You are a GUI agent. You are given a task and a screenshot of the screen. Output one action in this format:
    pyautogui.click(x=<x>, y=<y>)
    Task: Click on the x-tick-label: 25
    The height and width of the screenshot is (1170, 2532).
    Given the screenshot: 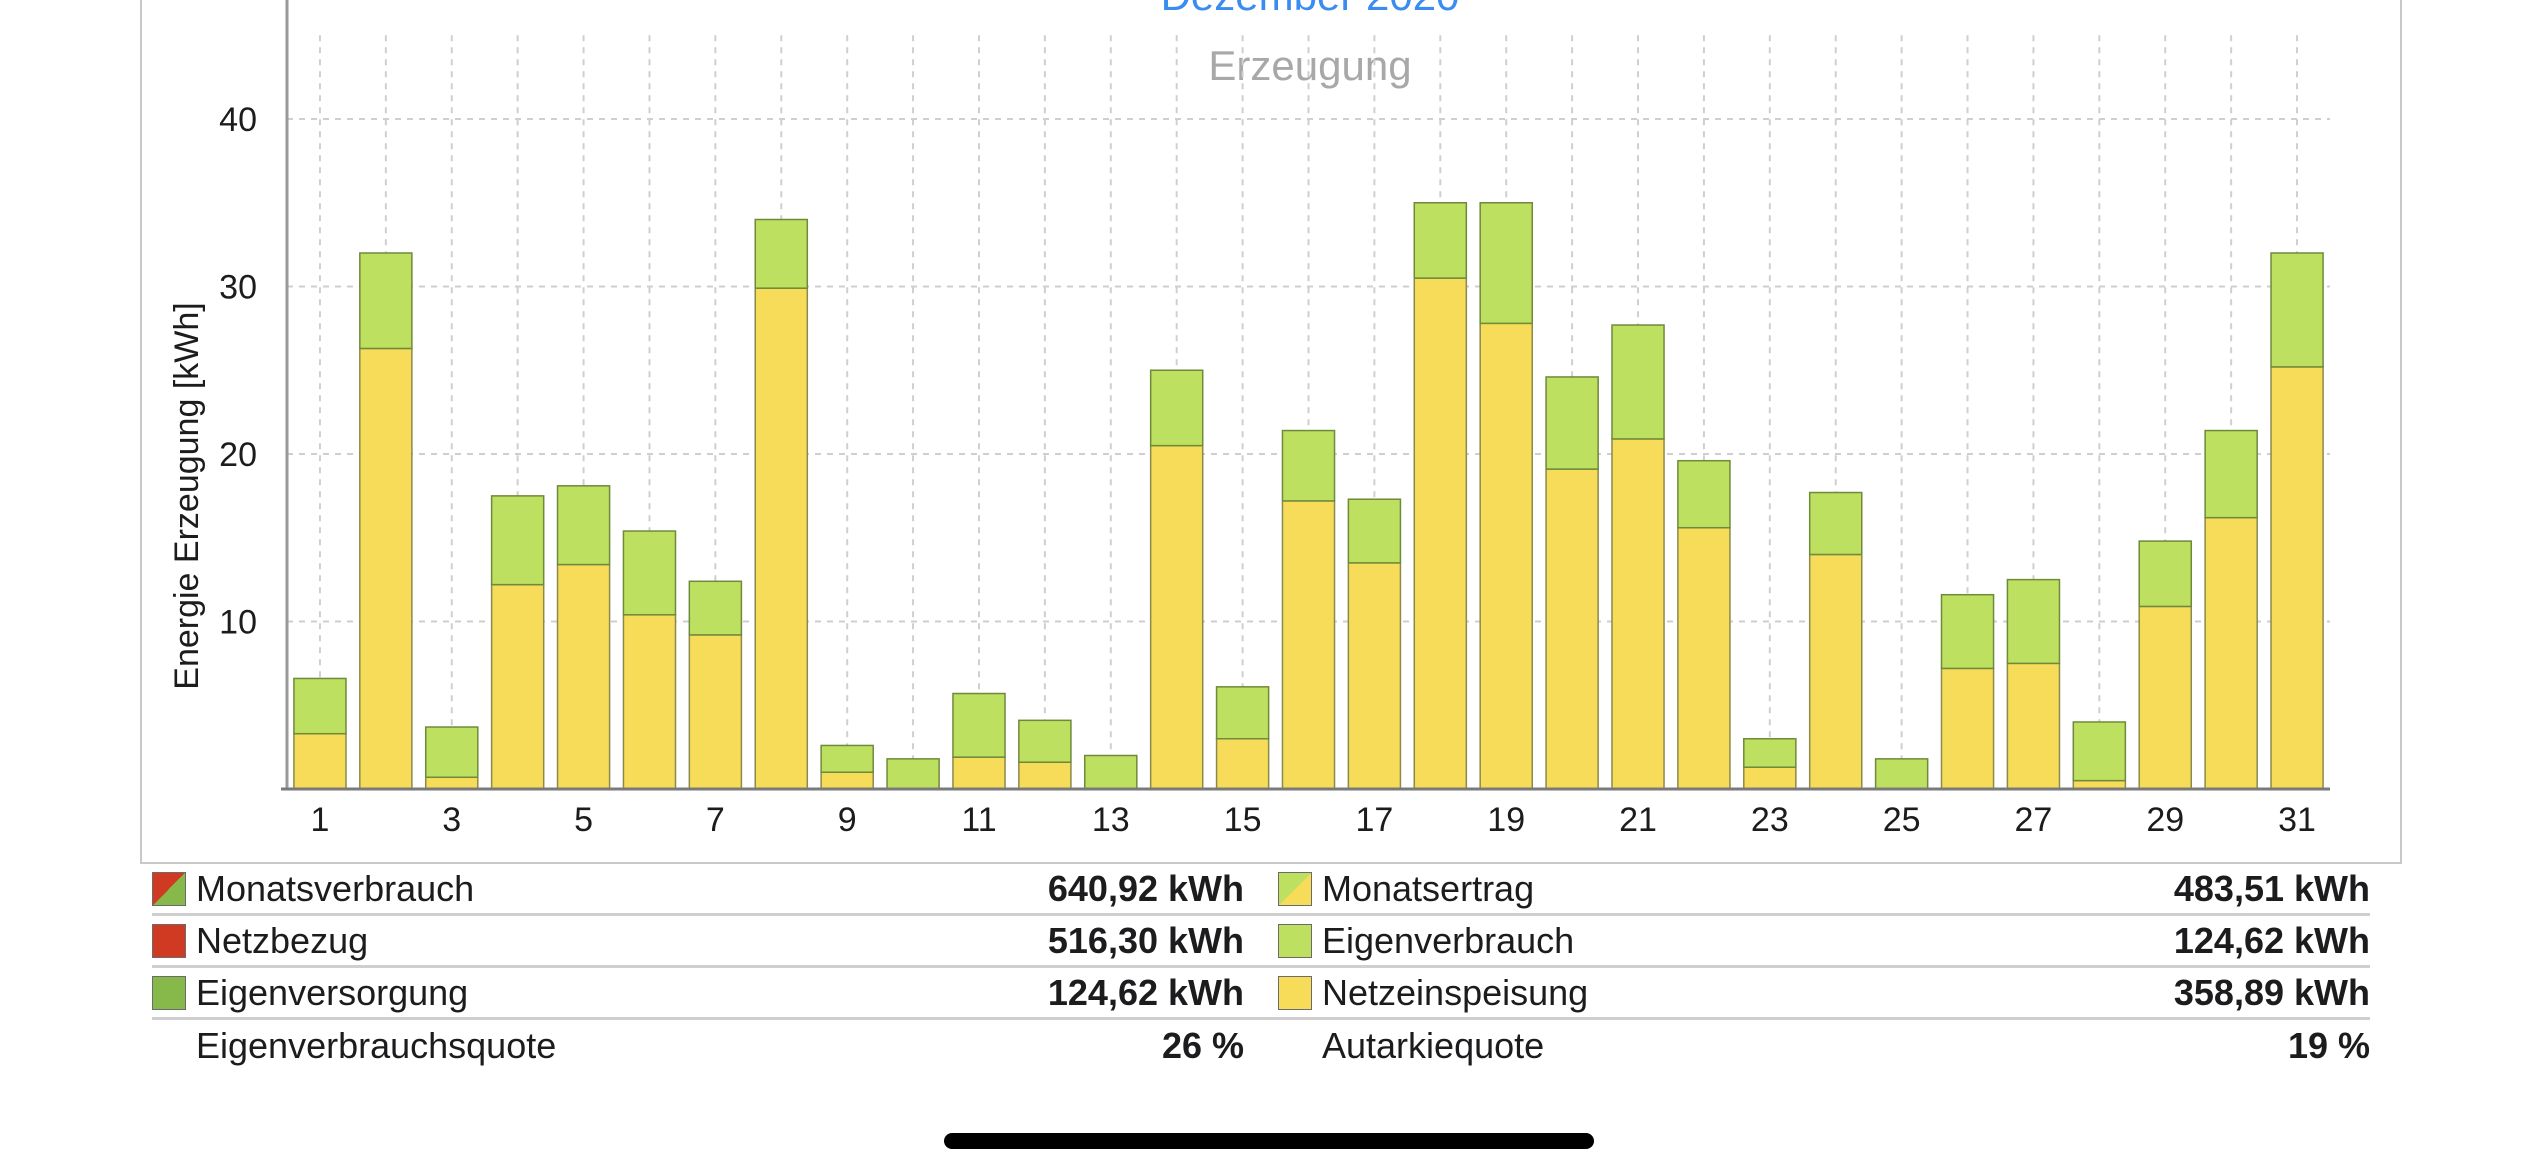 What is the action you would take?
    pyautogui.click(x=1902, y=820)
    